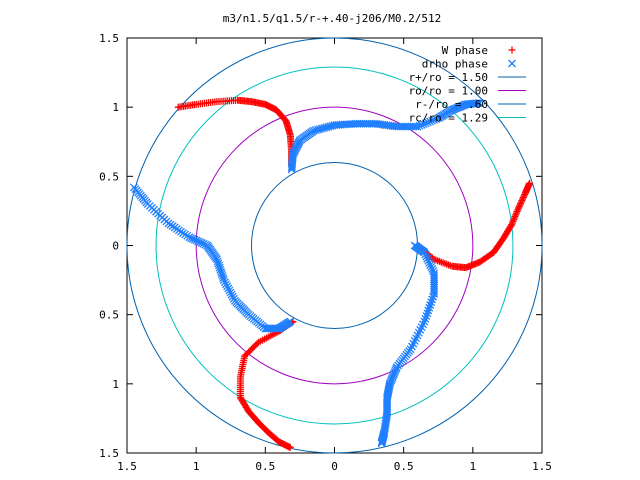 The width and height of the screenshot is (640, 480). Describe the element at coordinates (332, 18) in the screenshot. I see `chart-title: m3/n1.5/q1.5/r-+.40-j206/M0.2/512` at that location.